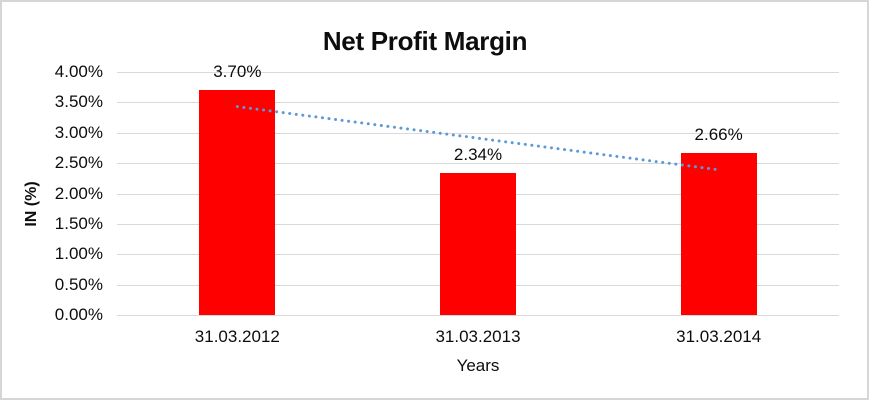 Image resolution: width=869 pixels, height=400 pixels. I want to click on y-axis-title: IN (%), so click(31, 204).